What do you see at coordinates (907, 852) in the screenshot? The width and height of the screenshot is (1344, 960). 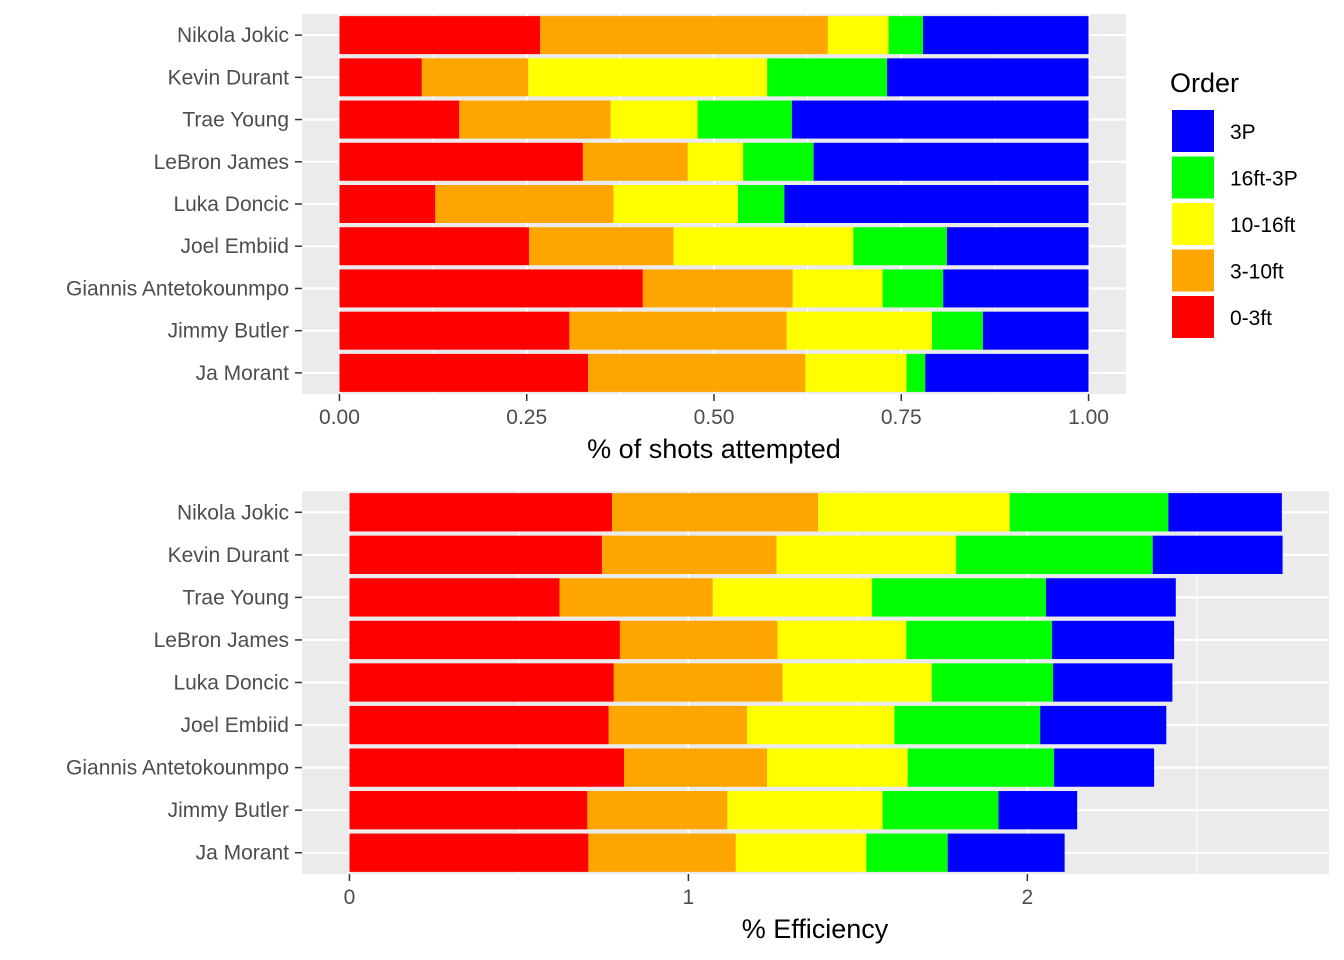 I see `efficiency-bar-ja-morant-16ft-3p` at bounding box center [907, 852].